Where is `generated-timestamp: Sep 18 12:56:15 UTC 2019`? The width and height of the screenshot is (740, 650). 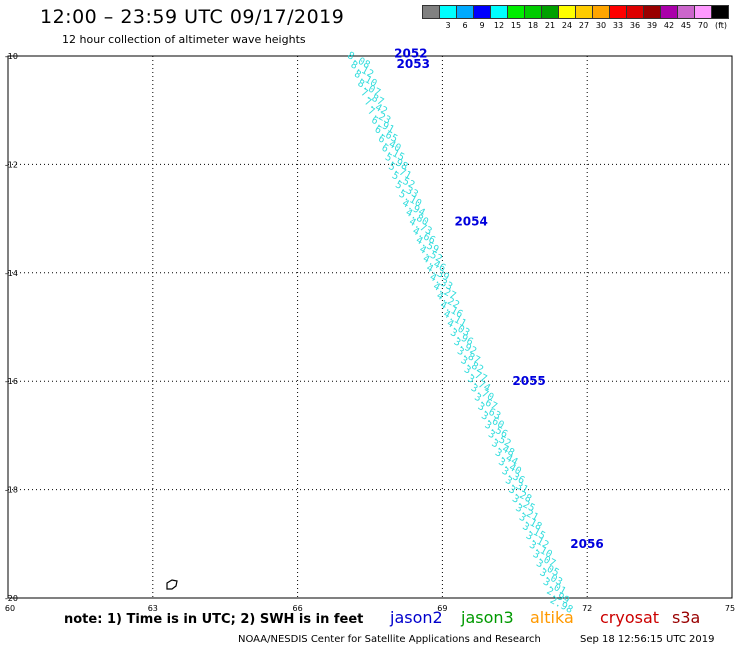 generated-timestamp: Sep 18 12:56:15 UTC 2019 is located at coordinates (647, 639).